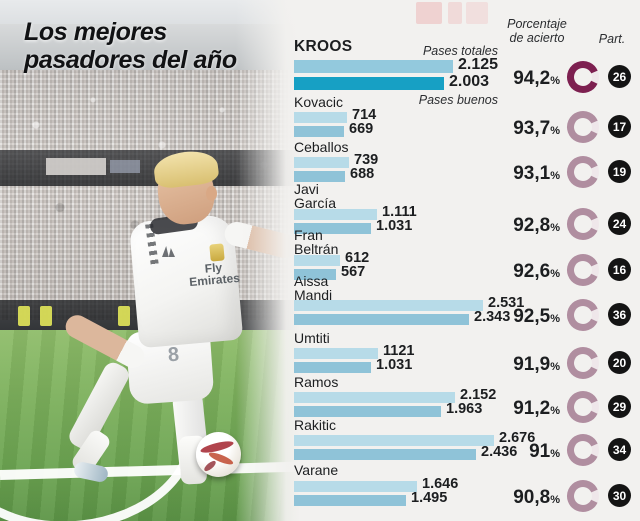  I want to click on photo-fade-overlay, so click(268, 260).